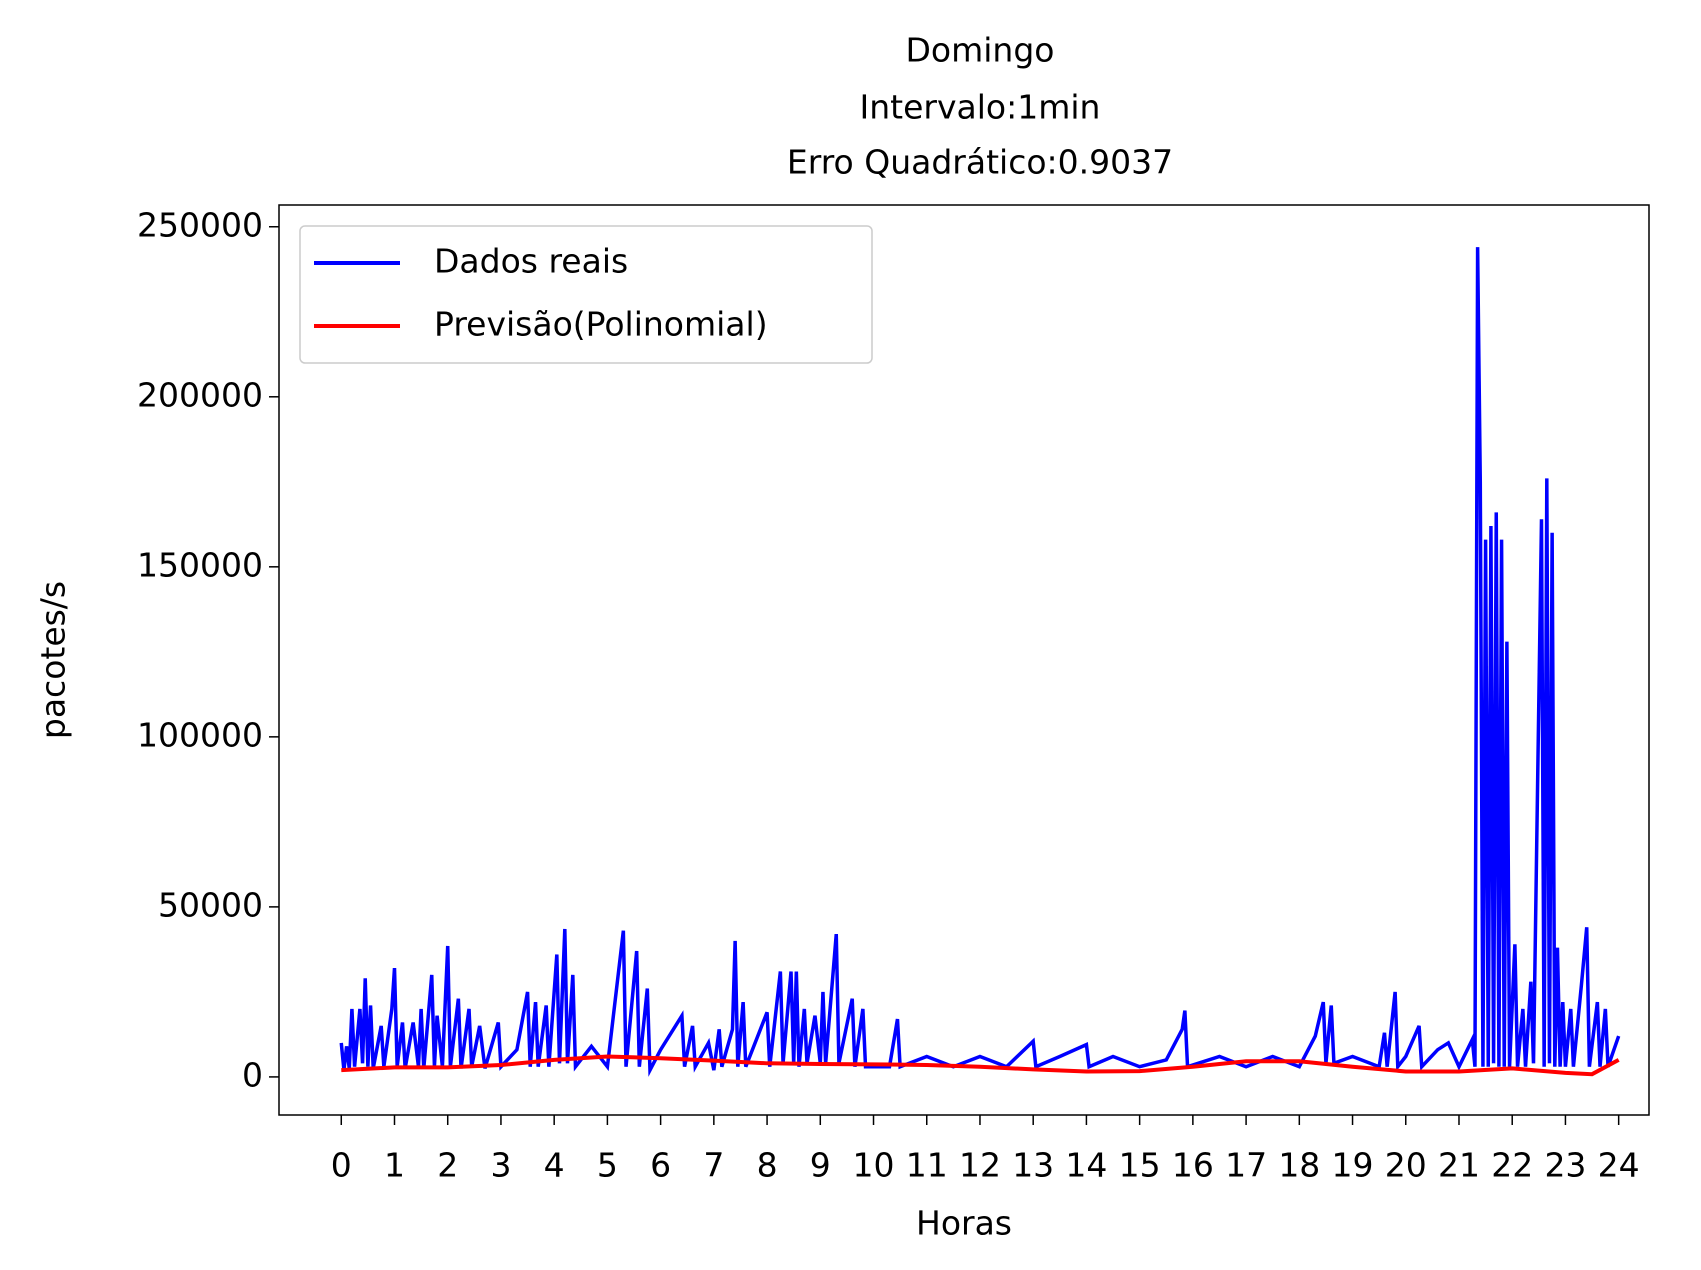  What do you see at coordinates (210, 904) in the screenshot?
I see `y-tick-label: 50000` at bounding box center [210, 904].